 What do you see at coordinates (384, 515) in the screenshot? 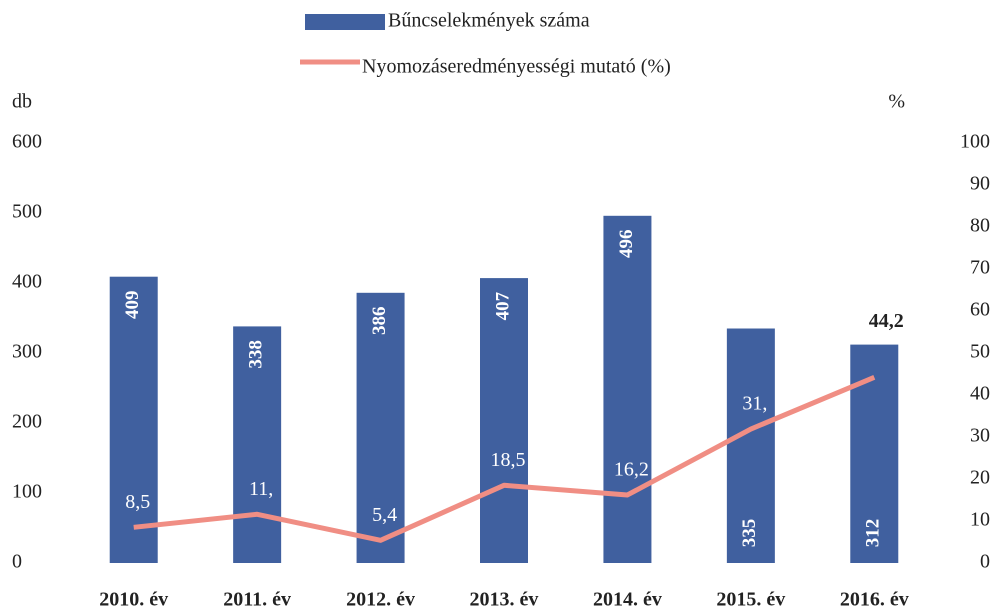
I see `line-value-label: 5,4` at bounding box center [384, 515].